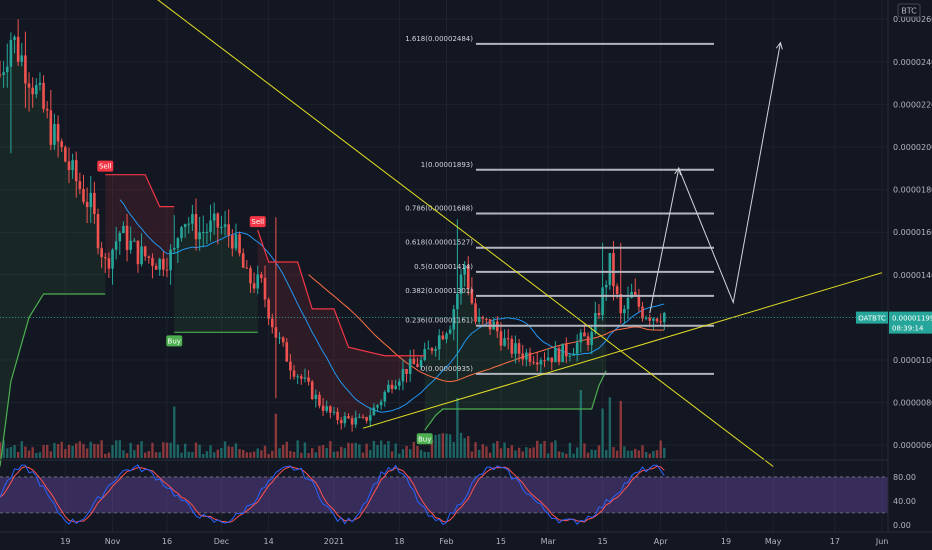 This screenshot has height=550, width=932. What do you see at coordinates (882, 541) in the screenshot?
I see `time-tick-label: Jun` at bounding box center [882, 541].